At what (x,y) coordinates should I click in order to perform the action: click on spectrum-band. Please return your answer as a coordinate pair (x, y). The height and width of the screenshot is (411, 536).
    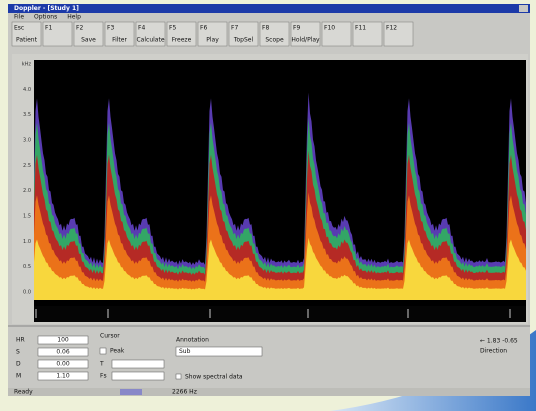
    Looking at the image, I should click on (280, 268).